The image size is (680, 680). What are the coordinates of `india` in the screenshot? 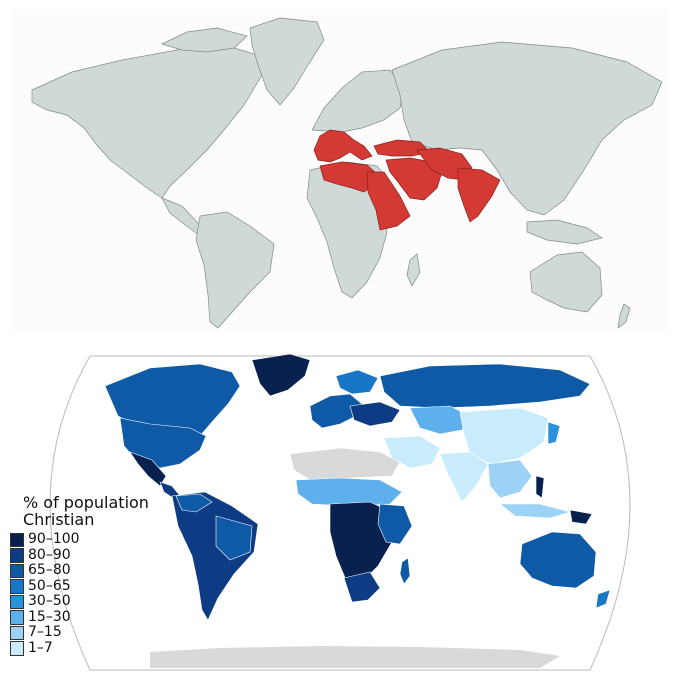 It's located at (464, 477).